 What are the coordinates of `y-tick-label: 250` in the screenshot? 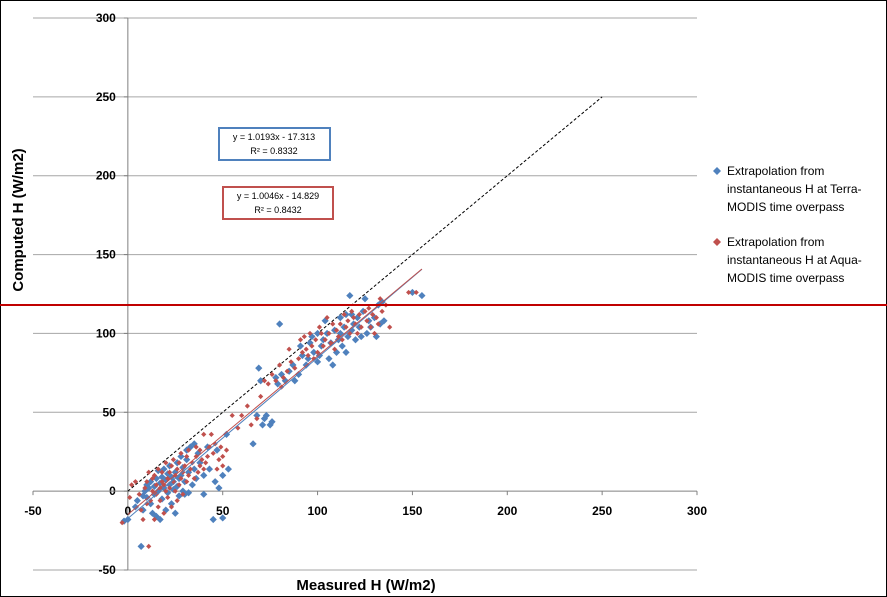 It's located at (106, 97).